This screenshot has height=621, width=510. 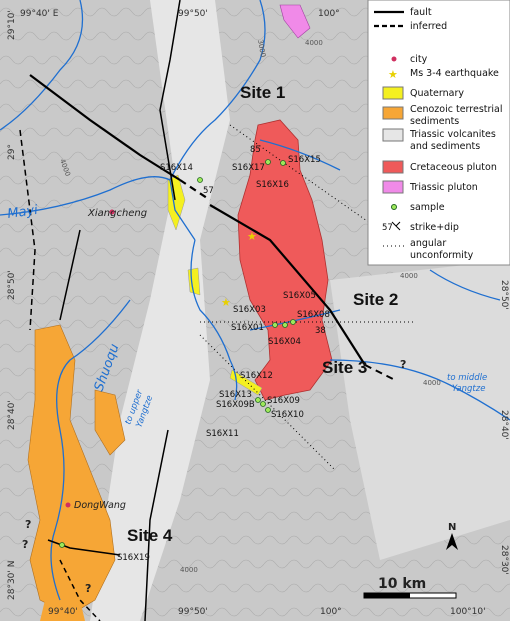 What do you see at coordinates (208, 191) in the screenshot?
I see `dip-label: 57` at bounding box center [208, 191].